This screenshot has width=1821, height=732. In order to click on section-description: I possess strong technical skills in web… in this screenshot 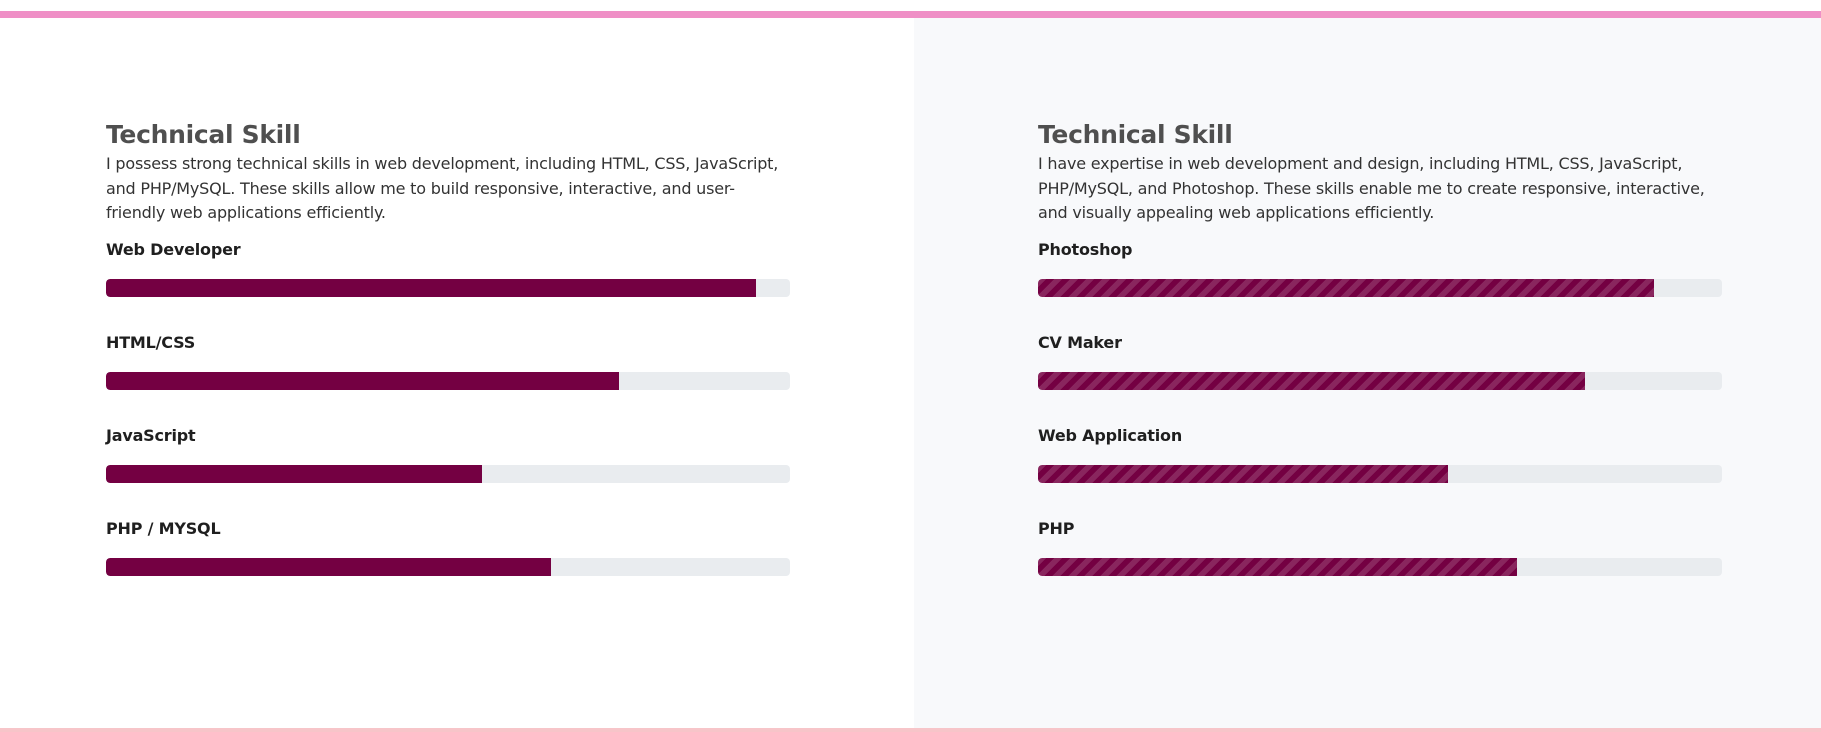, I will do `click(442, 188)`.